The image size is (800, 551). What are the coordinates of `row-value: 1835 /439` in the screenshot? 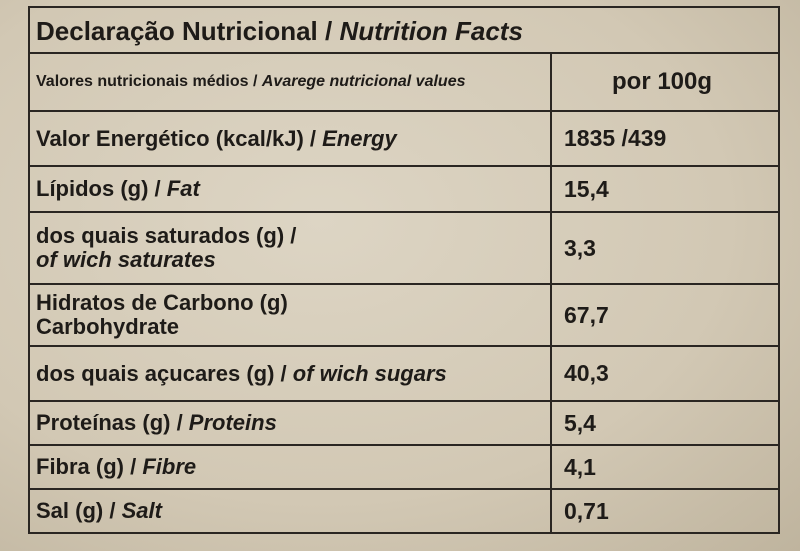 It's located at (664, 138).